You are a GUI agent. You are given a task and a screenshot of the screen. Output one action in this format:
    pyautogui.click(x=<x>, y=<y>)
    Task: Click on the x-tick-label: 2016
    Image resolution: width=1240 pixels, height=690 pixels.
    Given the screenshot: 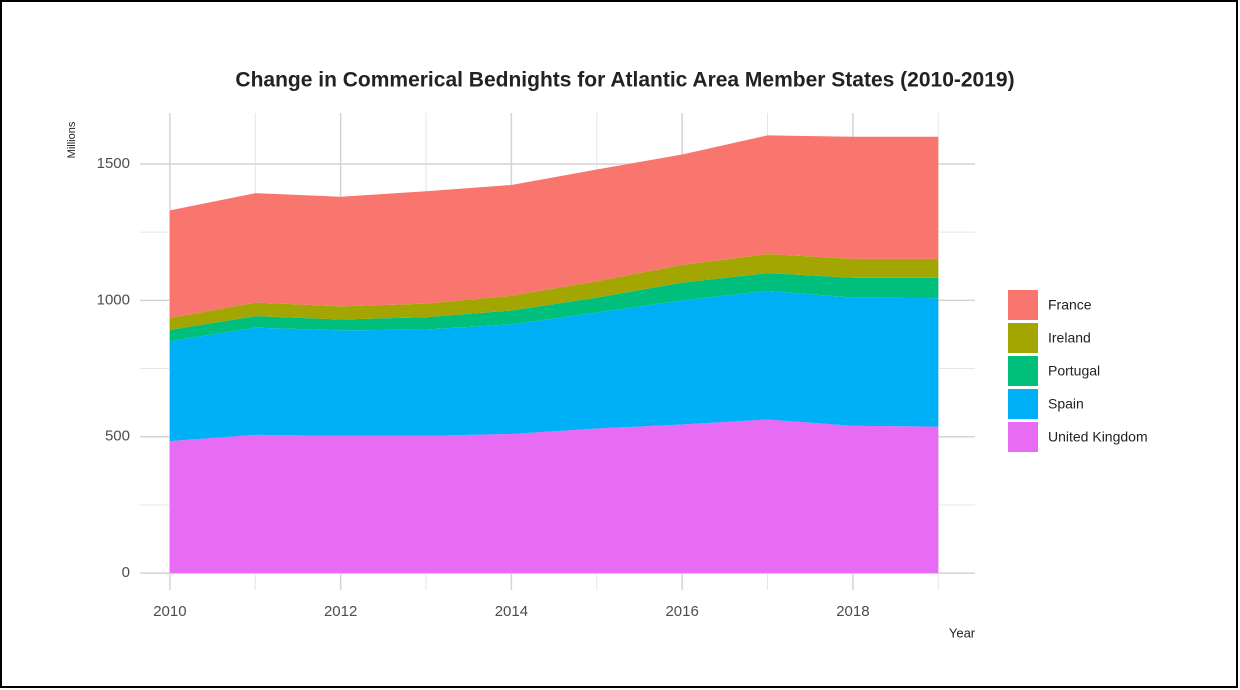 What is the action you would take?
    pyautogui.click(x=681, y=611)
    